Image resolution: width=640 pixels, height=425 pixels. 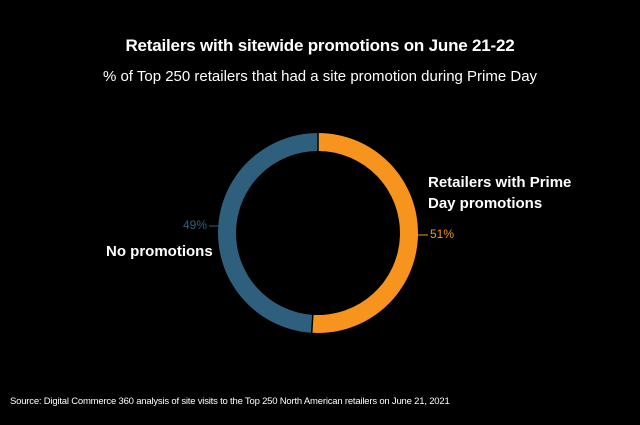 I want to click on slice-promotions, so click(x=364, y=233).